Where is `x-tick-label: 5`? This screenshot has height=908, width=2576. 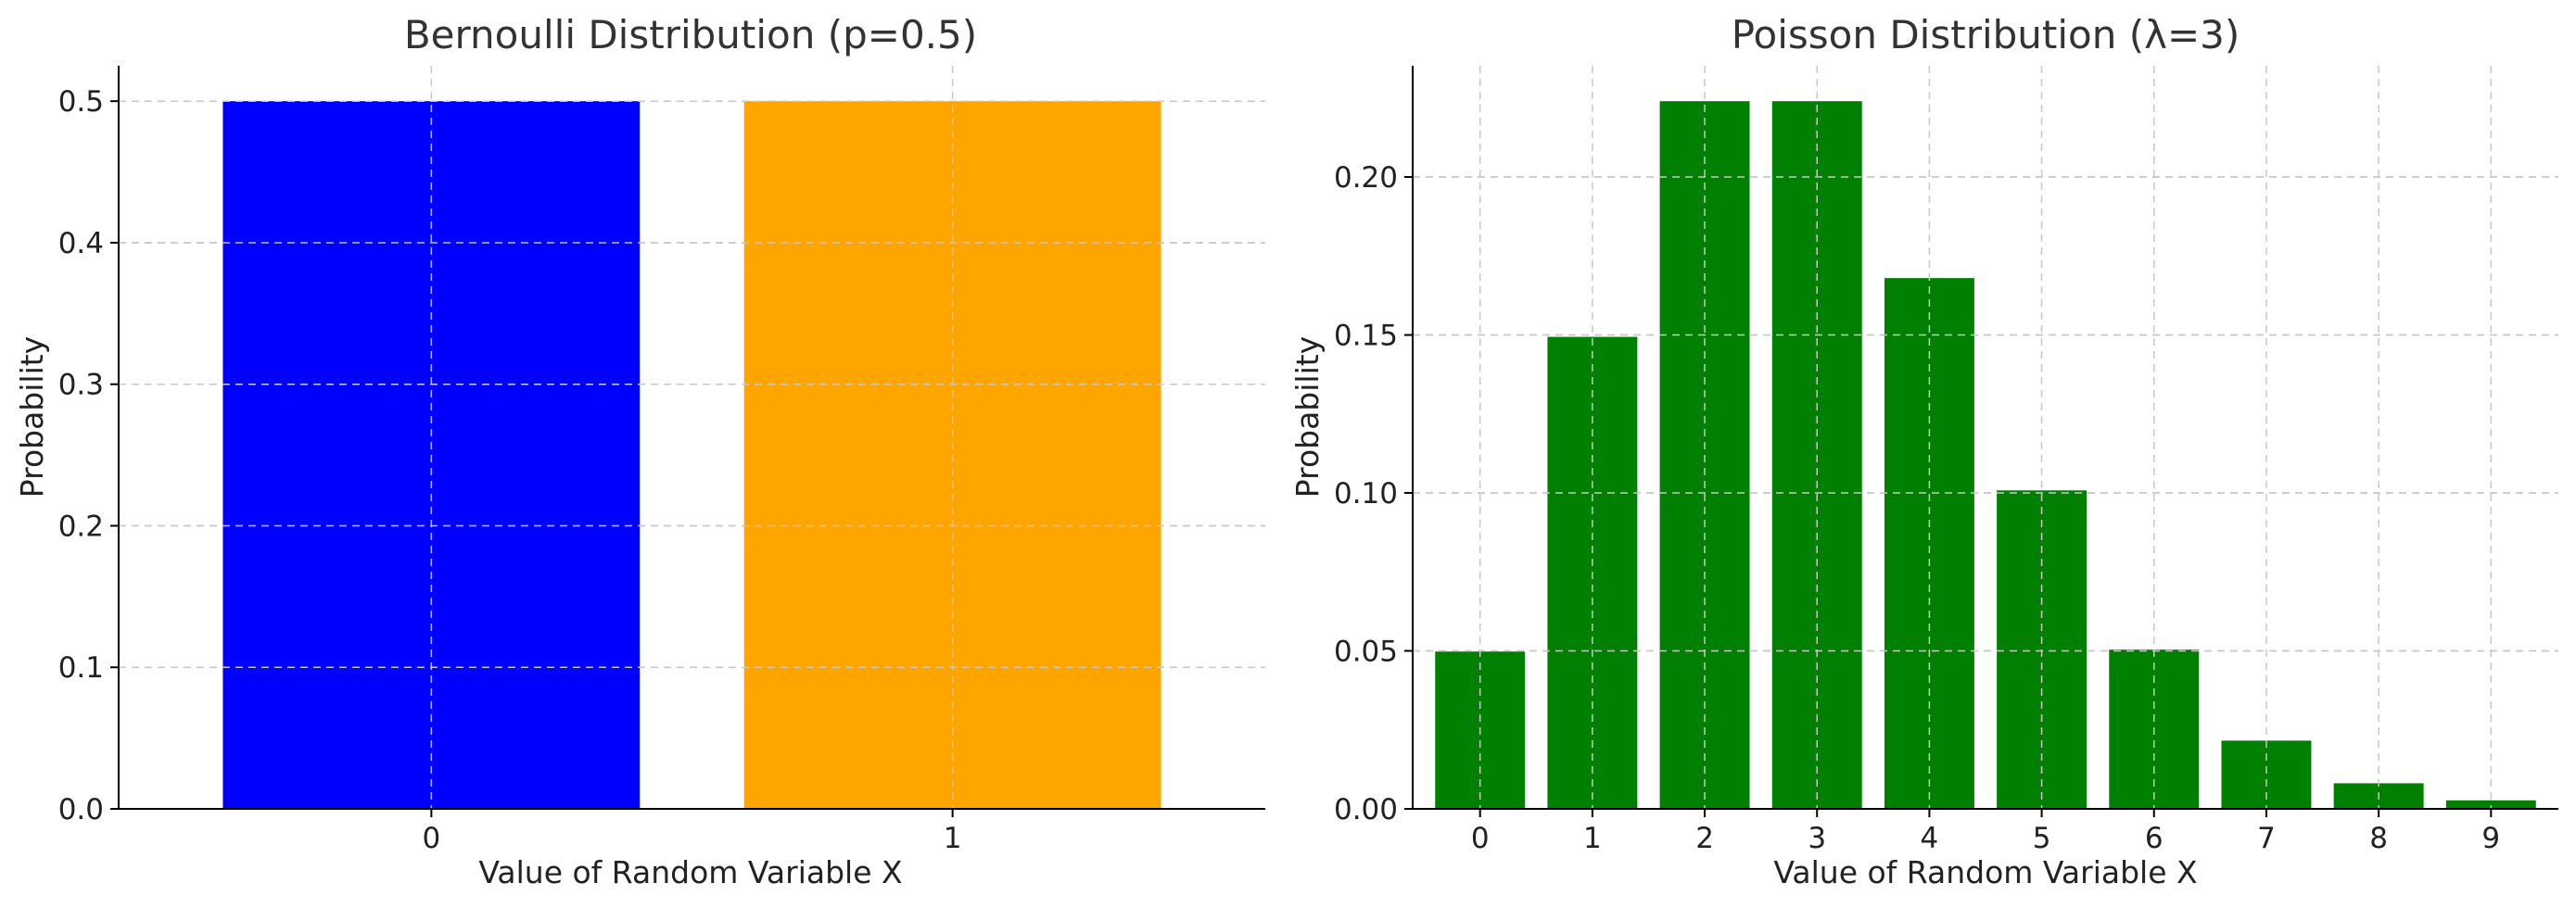 x-tick-label: 5 is located at coordinates (2042, 838).